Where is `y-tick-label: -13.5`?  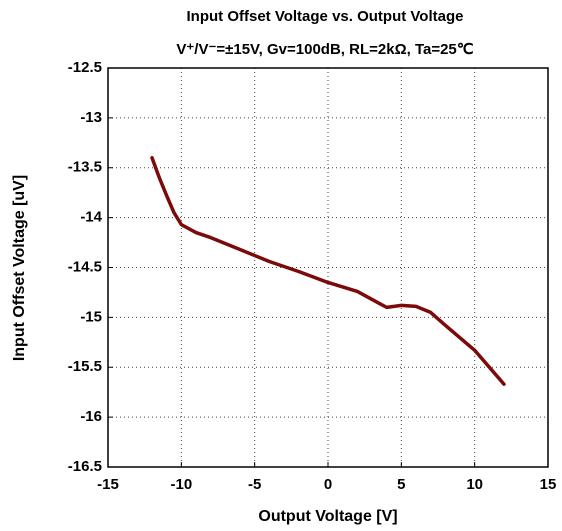
y-tick-label: -13.5 is located at coordinates (85, 167).